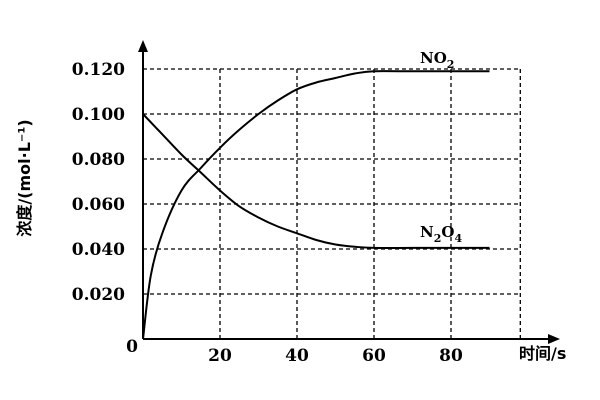 The height and width of the screenshot is (400, 600). Describe the element at coordinates (427, 232) in the screenshot. I see `n2o4-label-n: N` at that location.